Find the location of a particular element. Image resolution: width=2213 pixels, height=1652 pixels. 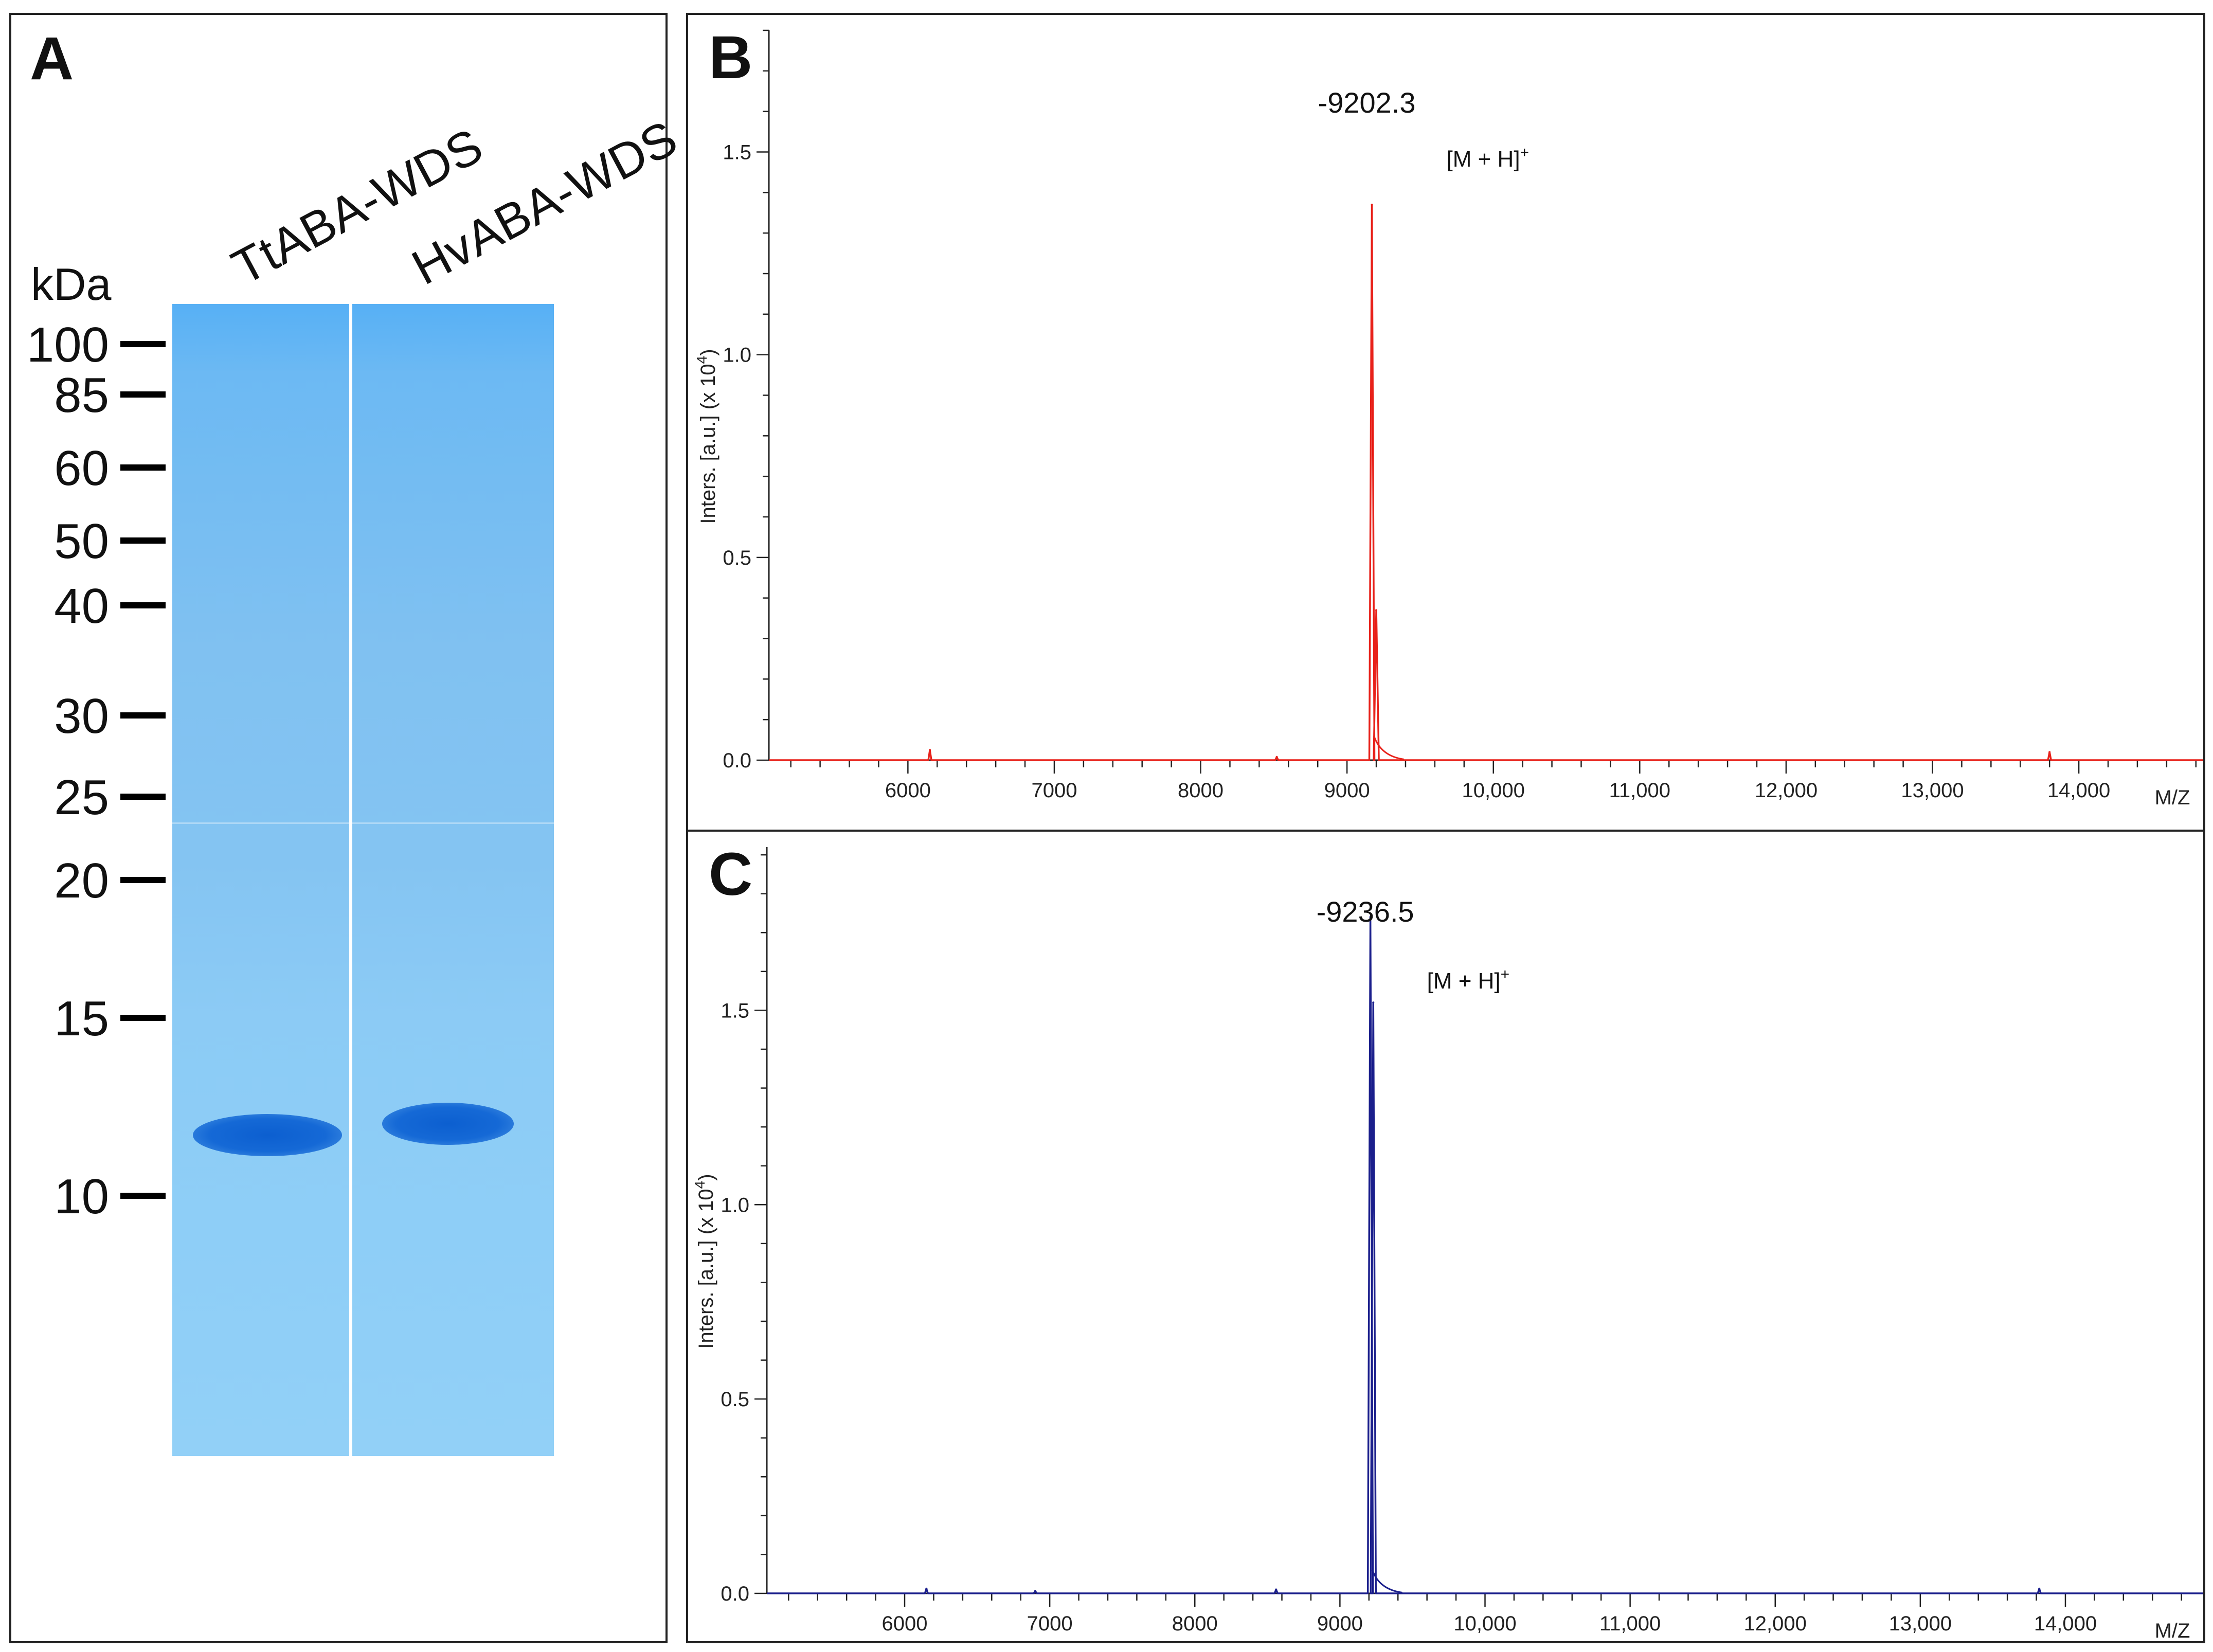

lane-divider is located at coordinates (350, 880).